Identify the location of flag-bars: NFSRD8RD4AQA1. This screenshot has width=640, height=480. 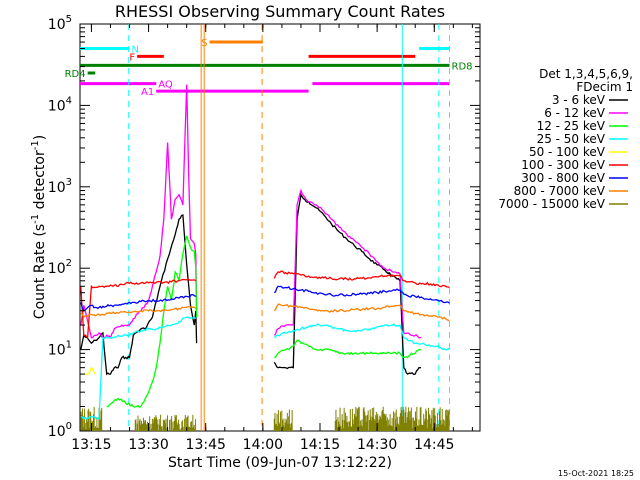
(269, 68).